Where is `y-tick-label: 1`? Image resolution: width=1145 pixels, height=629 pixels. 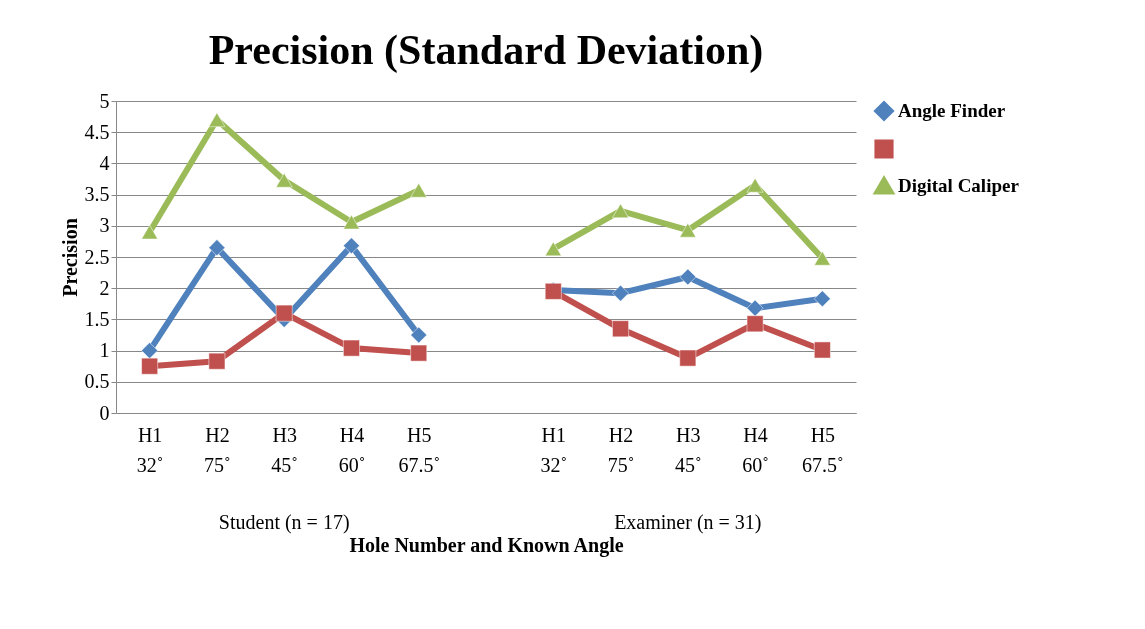 y-tick-label: 1 is located at coordinates (104, 350).